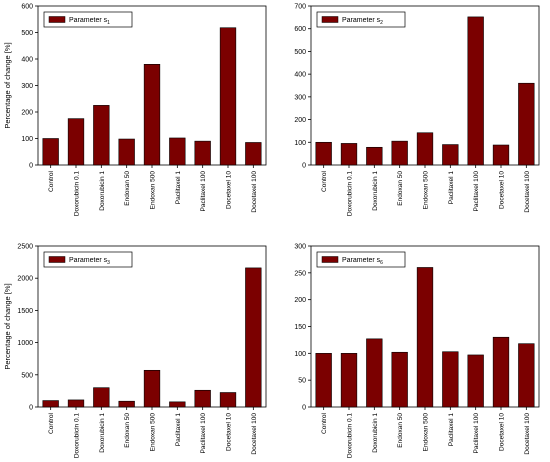 This screenshot has width=550, height=462. I want to click on legend-label-subscript: 1, so click(108, 23).